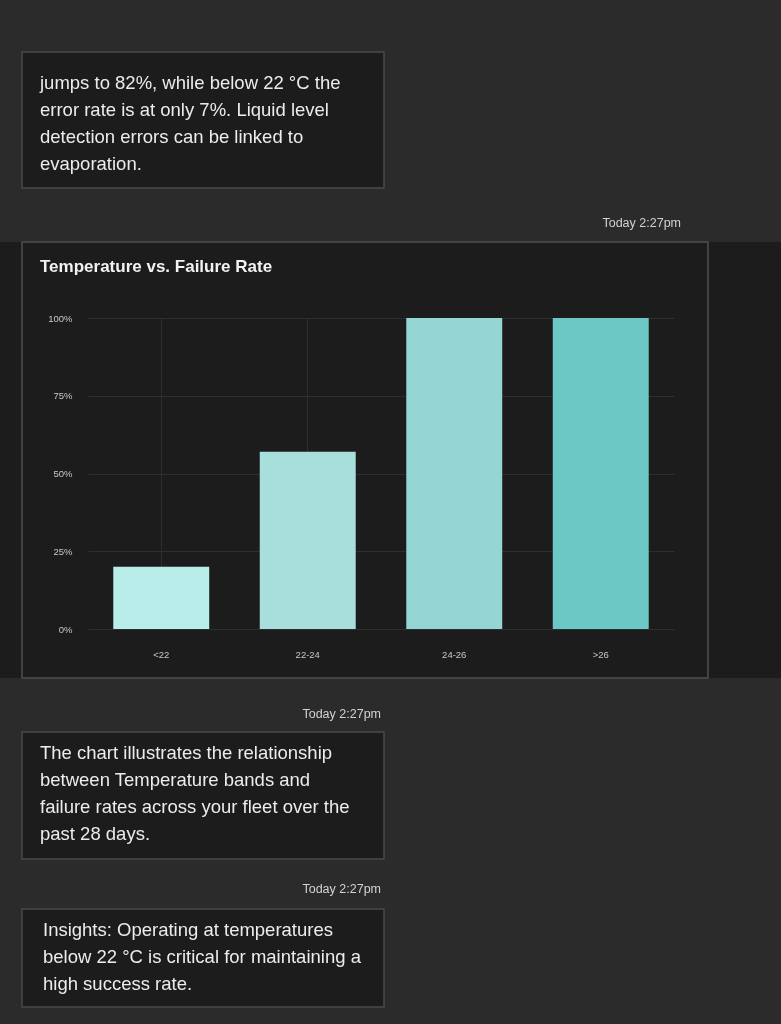 The width and height of the screenshot is (781, 1024). I want to click on x-tick-label: 22-24, so click(307, 654).